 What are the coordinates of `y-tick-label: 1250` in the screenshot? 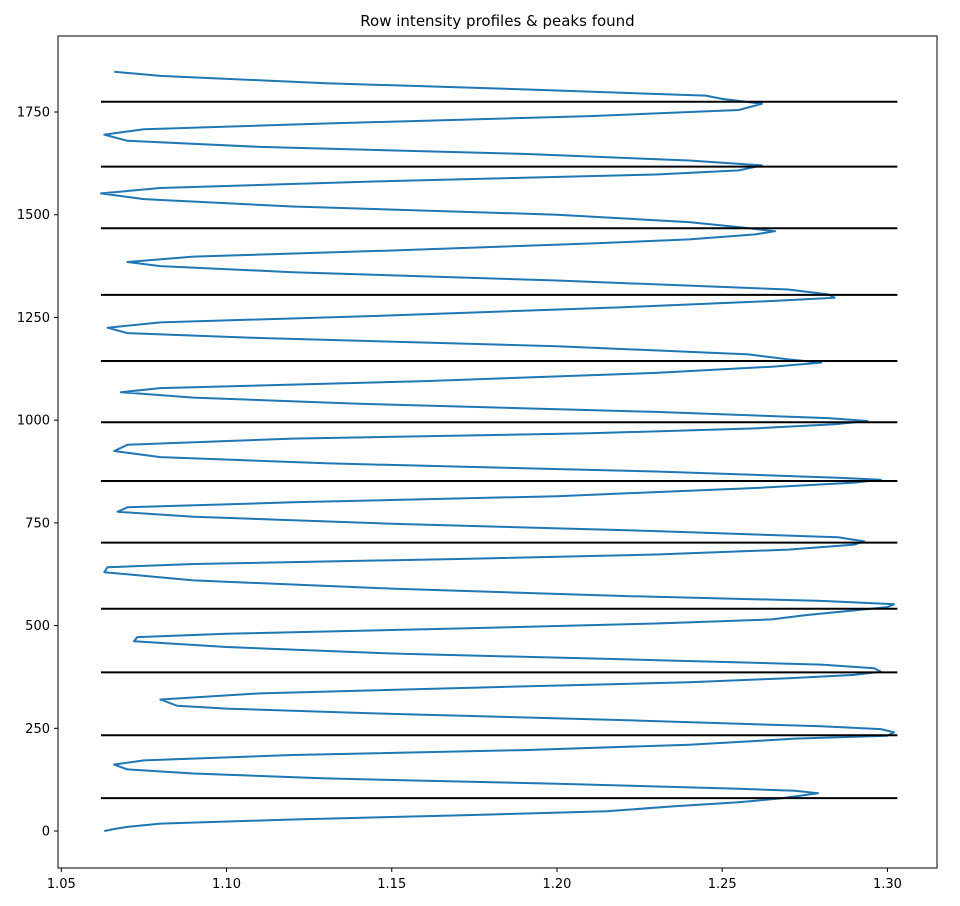 It's located at (33, 318).